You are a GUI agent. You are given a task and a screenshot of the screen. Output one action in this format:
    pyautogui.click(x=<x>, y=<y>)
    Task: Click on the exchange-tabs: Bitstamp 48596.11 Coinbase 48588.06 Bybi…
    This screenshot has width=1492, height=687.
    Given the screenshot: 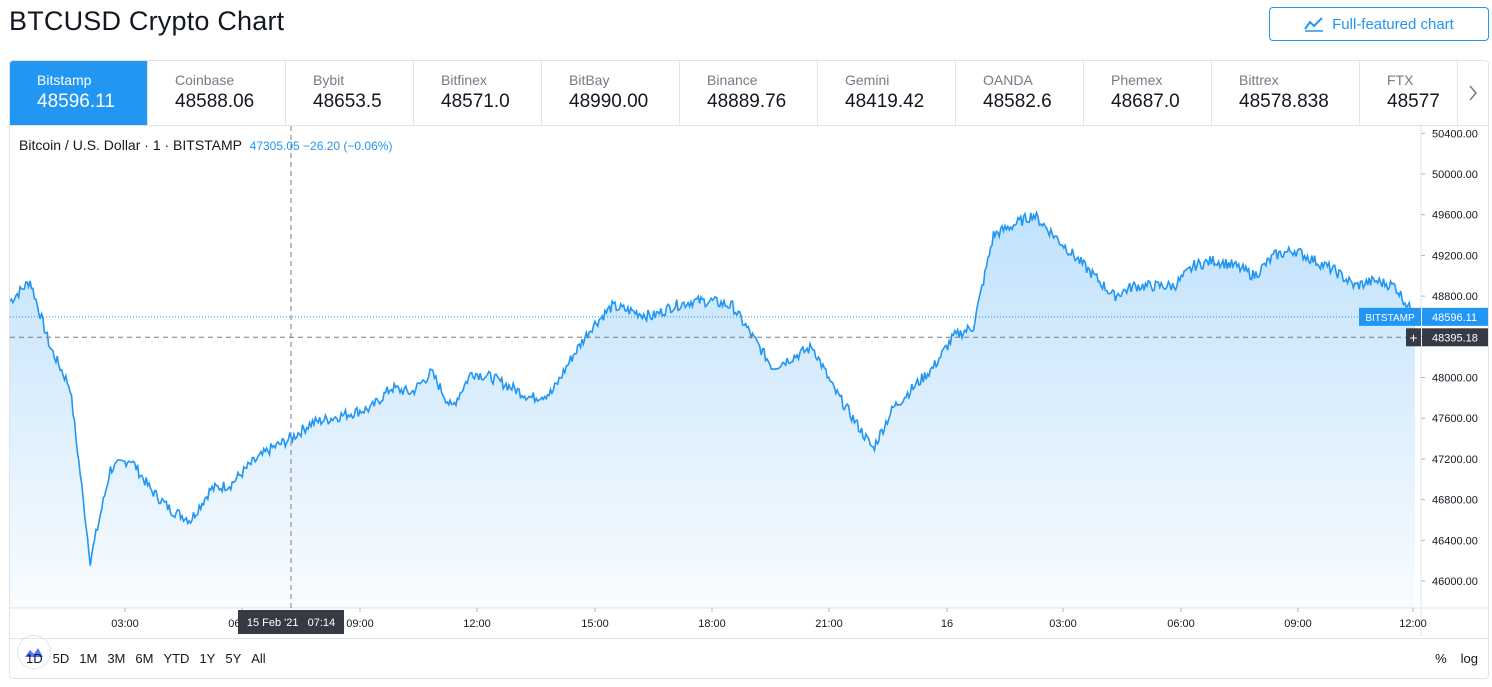 What is the action you would take?
    pyautogui.click(x=749, y=93)
    